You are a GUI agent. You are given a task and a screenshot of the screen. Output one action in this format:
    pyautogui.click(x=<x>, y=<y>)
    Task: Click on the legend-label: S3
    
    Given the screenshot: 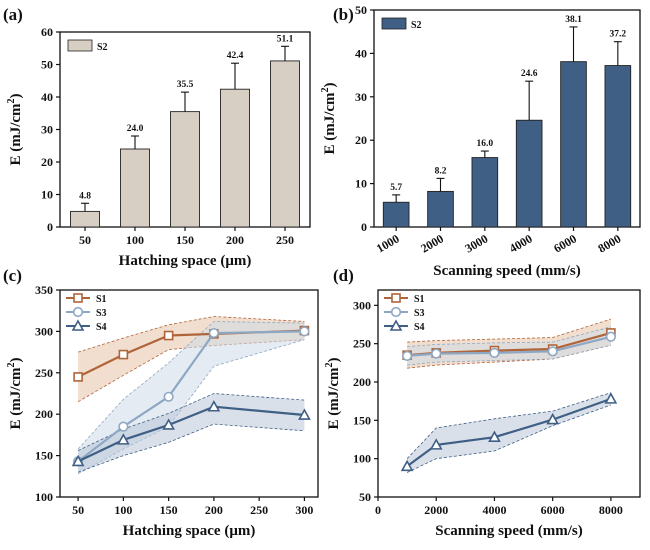 What is the action you would take?
    pyautogui.click(x=419, y=313)
    